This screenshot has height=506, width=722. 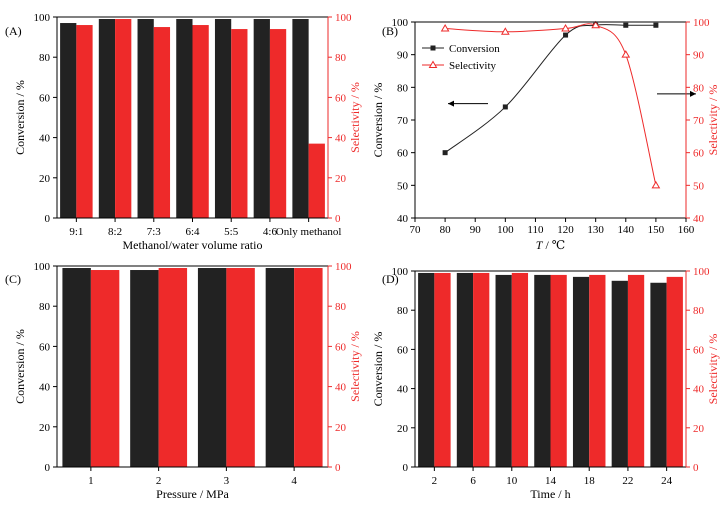 I want to click on x-axis-title-unit: / ℃, so click(x=553, y=245).